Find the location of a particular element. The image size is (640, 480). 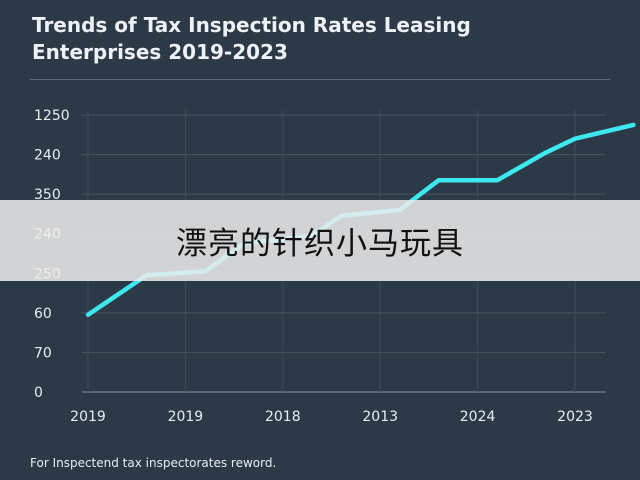

y-tick-label: 350 is located at coordinates (47, 195).